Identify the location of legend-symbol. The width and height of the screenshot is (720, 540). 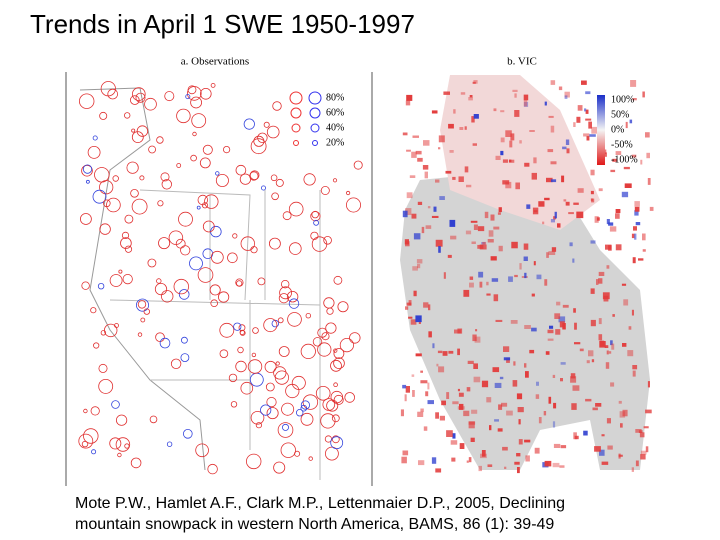
(296, 113).